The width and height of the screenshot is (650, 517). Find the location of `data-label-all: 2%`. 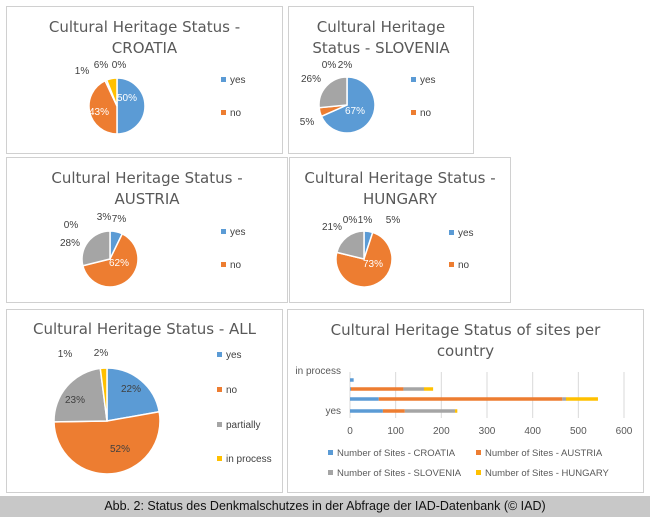

data-label-all: 2% is located at coordinates (101, 353).